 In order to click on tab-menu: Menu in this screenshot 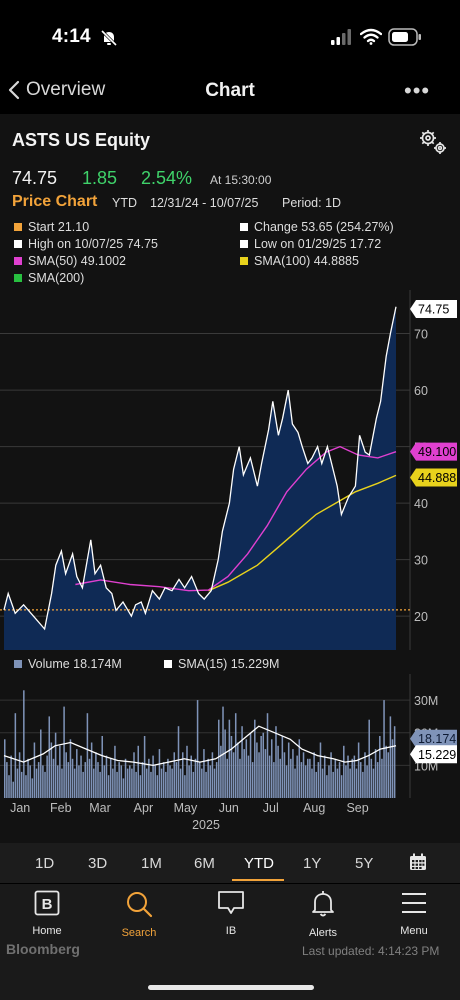, I will do `click(414, 913)`.